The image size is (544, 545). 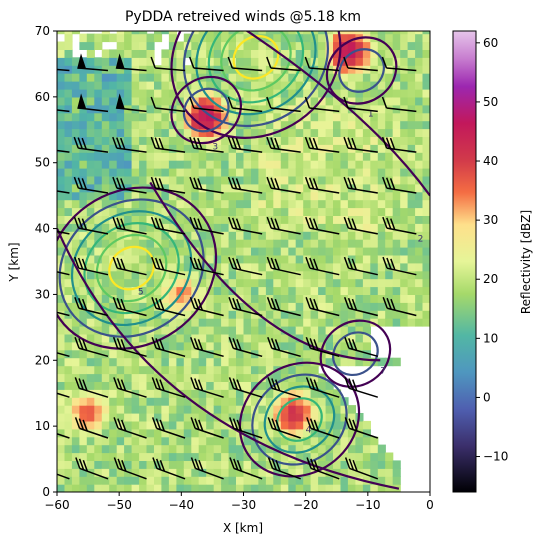 What do you see at coordinates (464, 261) in the screenshot?
I see `colorbar-gradient` at bounding box center [464, 261].